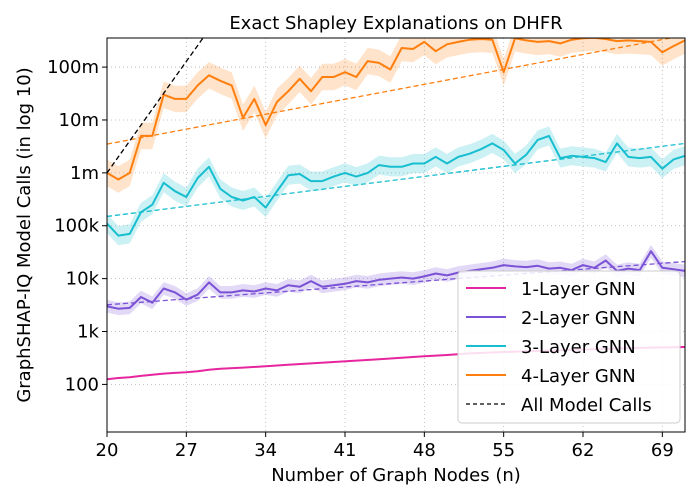  Describe the element at coordinates (578, 289) in the screenshot. I see `legend-label: 1-Layer GNN` at that location.